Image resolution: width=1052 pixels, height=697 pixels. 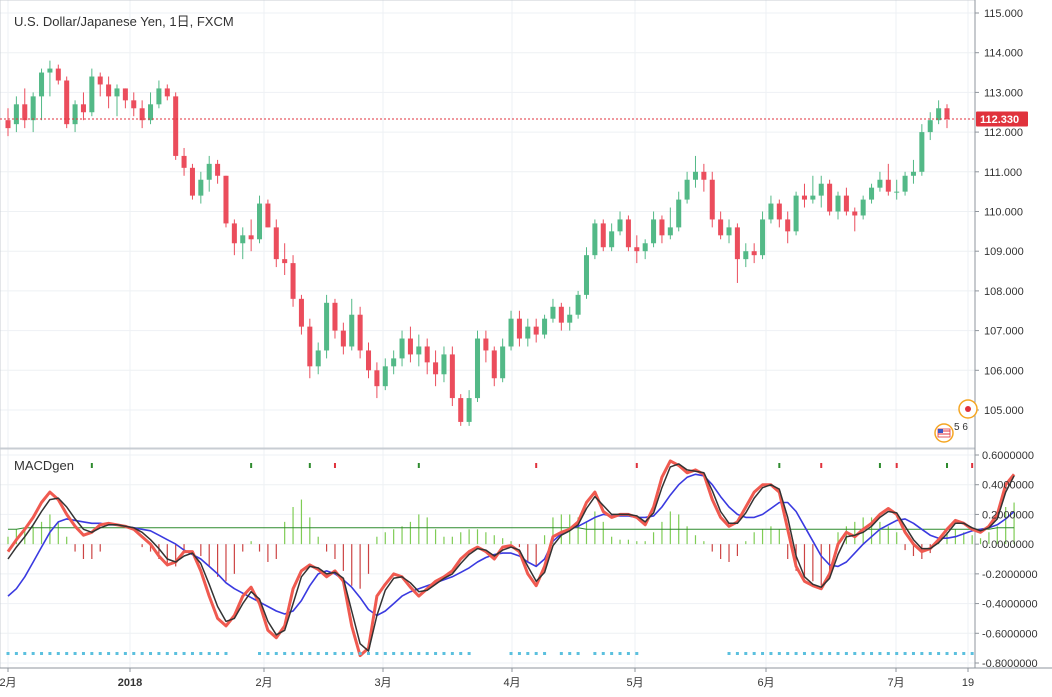 I want to click on macd-signal-markers, so click(x=532, y=465).